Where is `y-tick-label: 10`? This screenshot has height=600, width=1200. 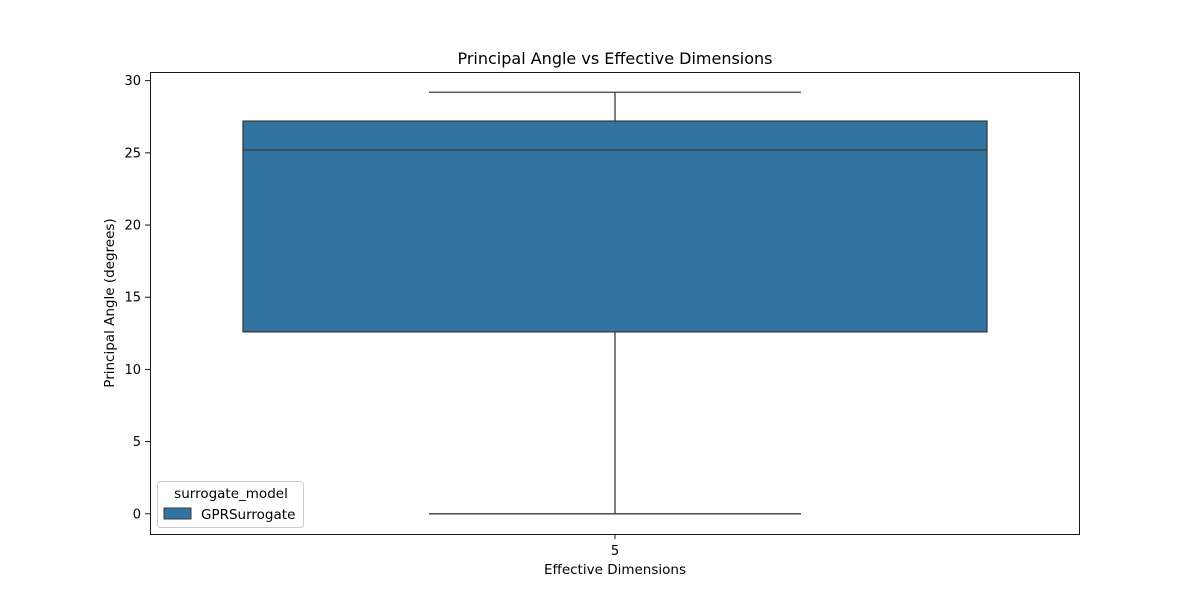 y-tick-label: 10 is located at coordinates (132, 370).